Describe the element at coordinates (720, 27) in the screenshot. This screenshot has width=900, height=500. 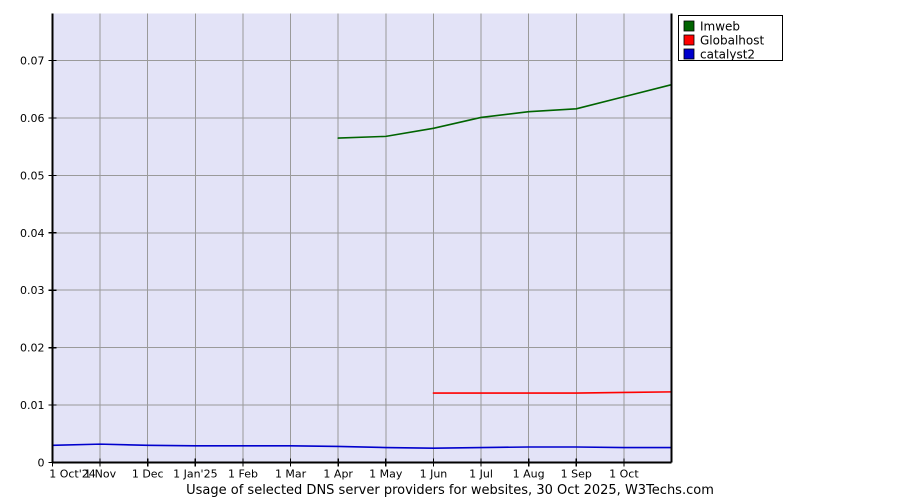
I see `legend-label-imweb: Imweb` at that location.